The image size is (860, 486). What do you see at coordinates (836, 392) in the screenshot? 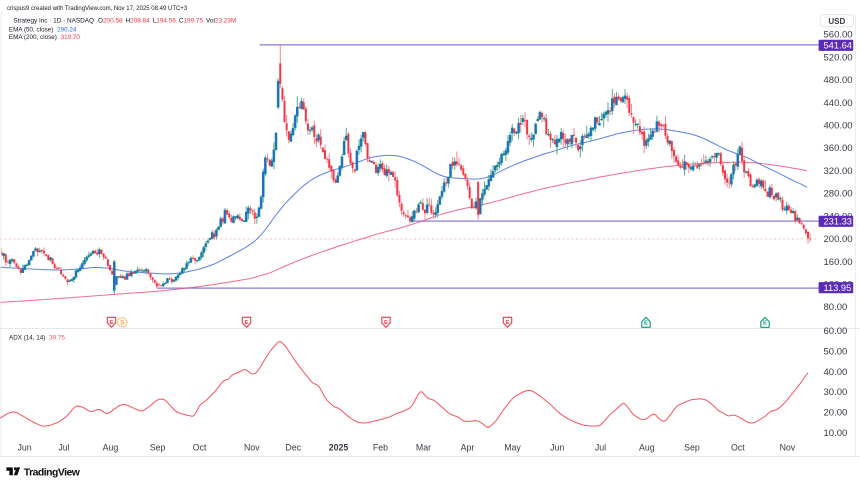
I see `svg-text: 30.00` at bounding box center [836, 392].